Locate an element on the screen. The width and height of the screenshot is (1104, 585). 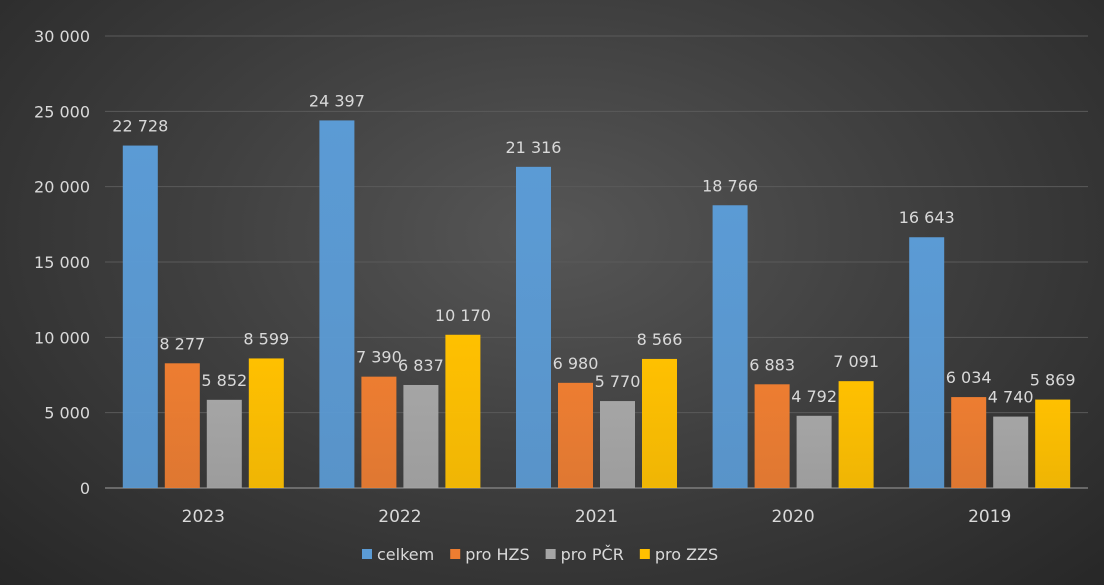
y-tick-label: 15 000 is located at coordinates (62, 262).